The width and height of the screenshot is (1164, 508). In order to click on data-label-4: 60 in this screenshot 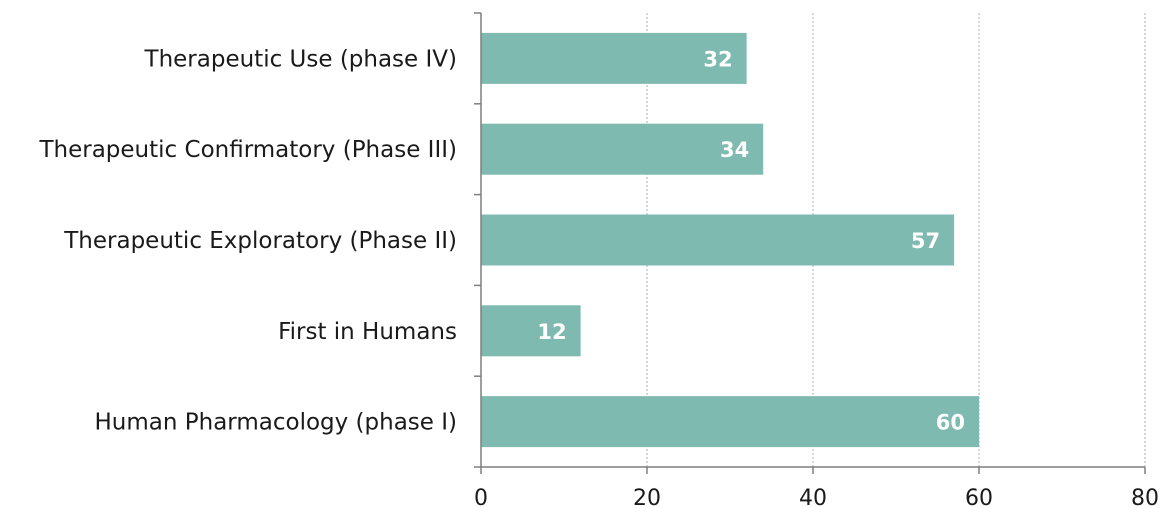, I will do `click(950, 423)`.